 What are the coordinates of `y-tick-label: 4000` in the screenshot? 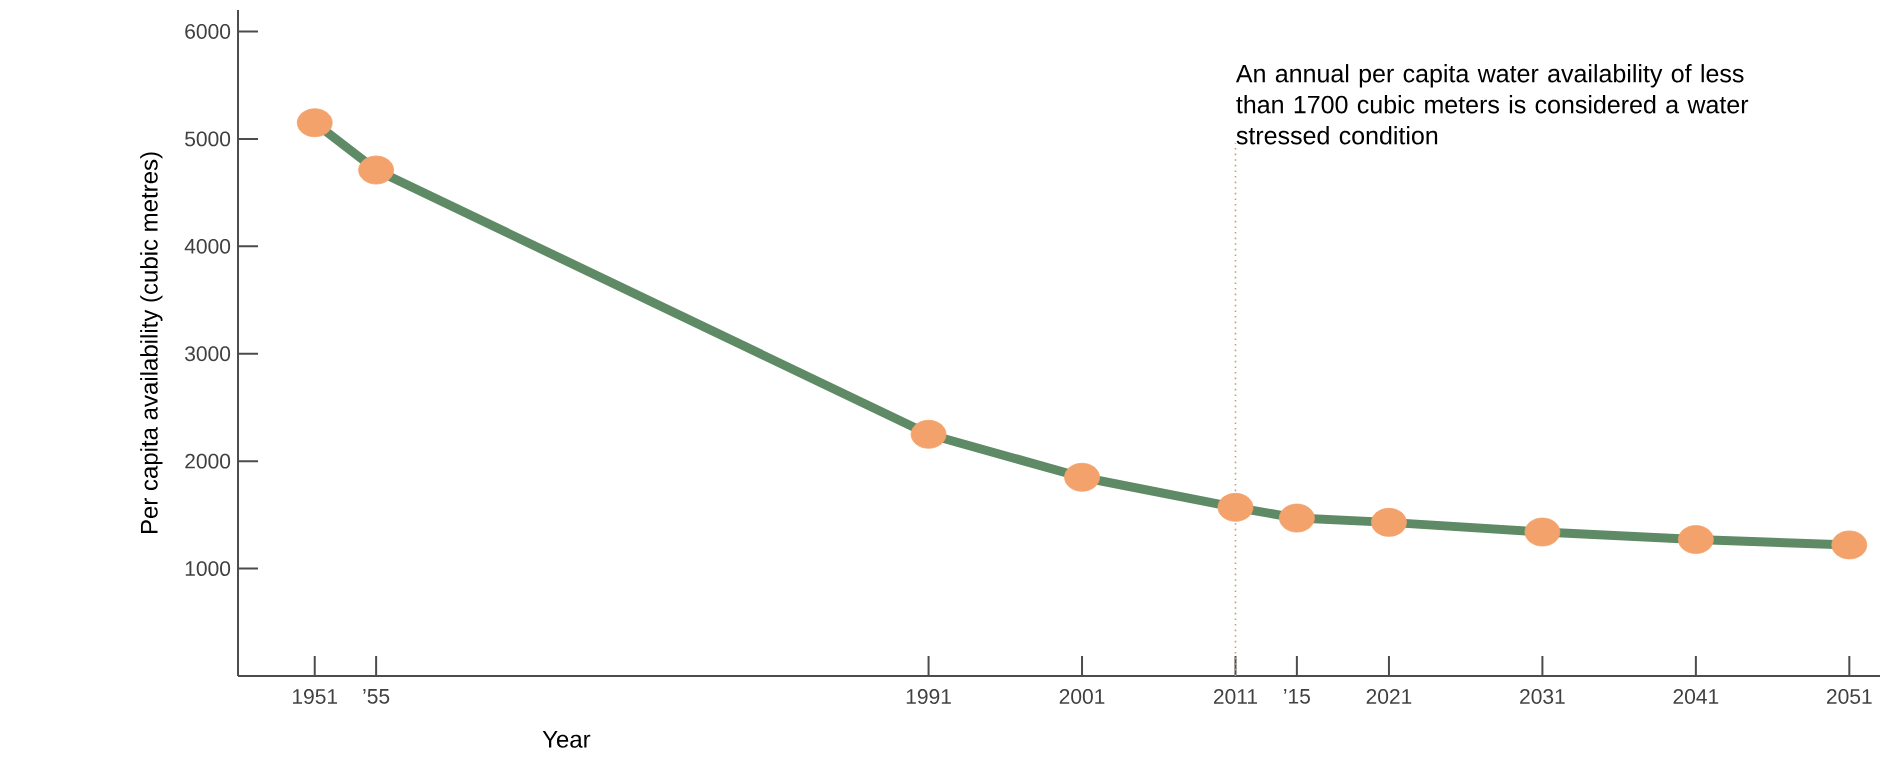 It's located at (207, 246).